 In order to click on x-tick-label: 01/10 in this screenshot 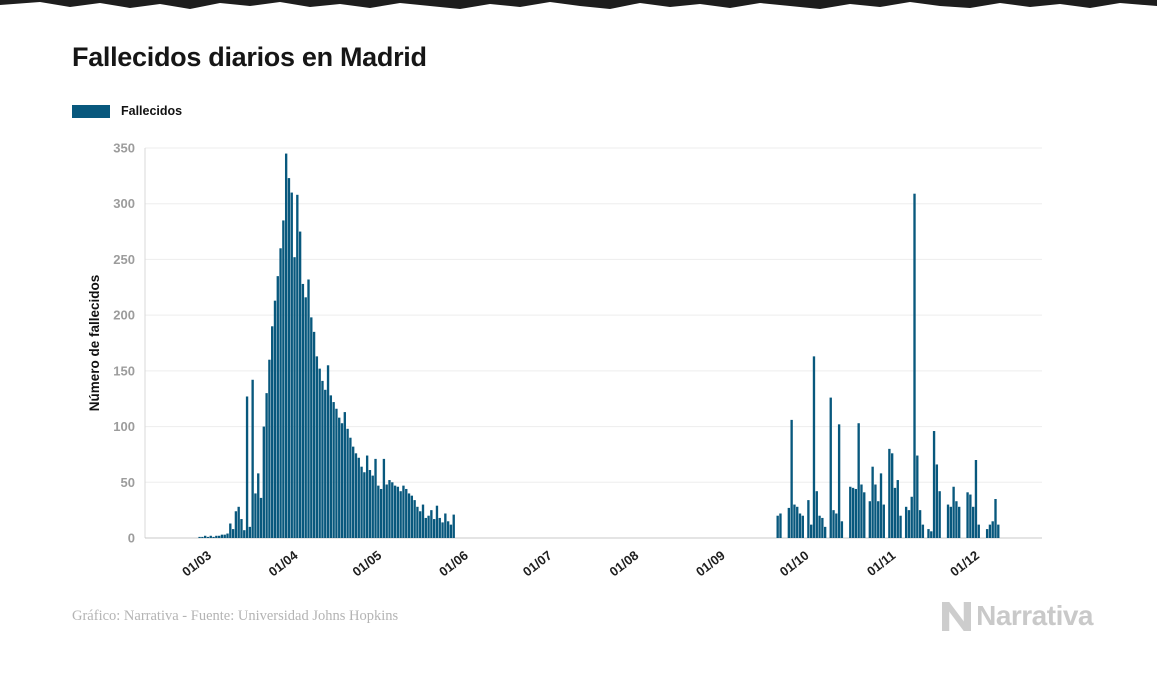, I will do `click(794, 564)`.